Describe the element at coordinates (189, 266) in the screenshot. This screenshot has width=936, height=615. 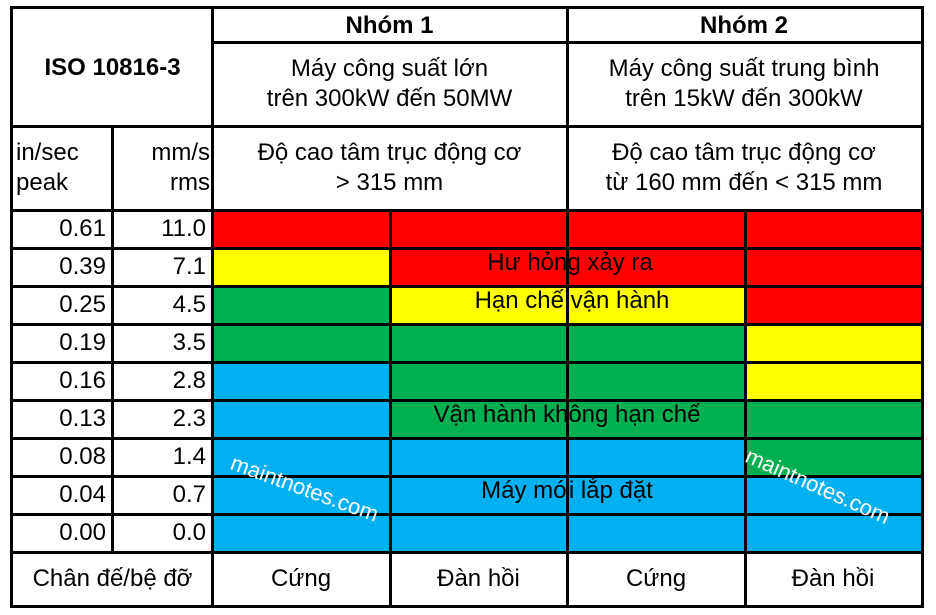
I see `mm-s-value: 7.1` at that location.